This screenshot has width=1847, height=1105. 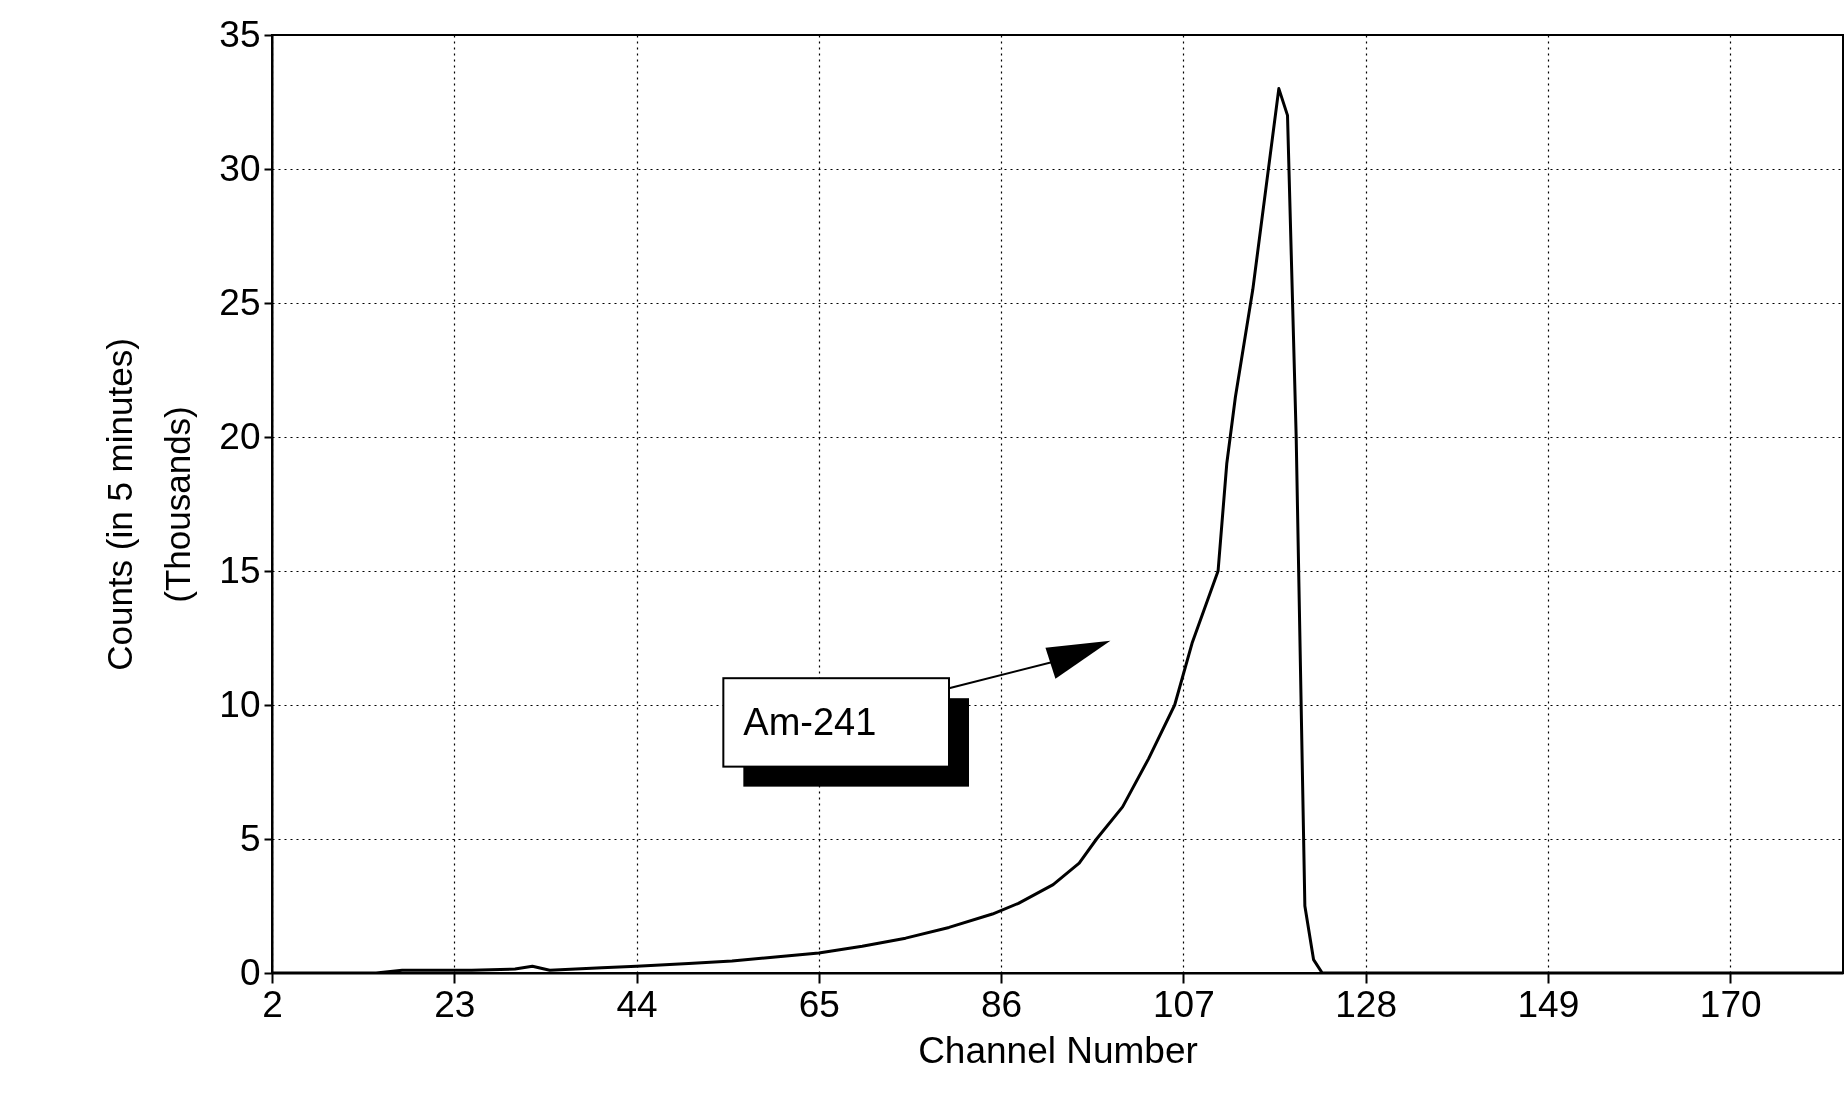 What do you see at coordinates (810, 722) in the screenshot?
I see `annotation: Am-241` at bounding box center [810, 722].